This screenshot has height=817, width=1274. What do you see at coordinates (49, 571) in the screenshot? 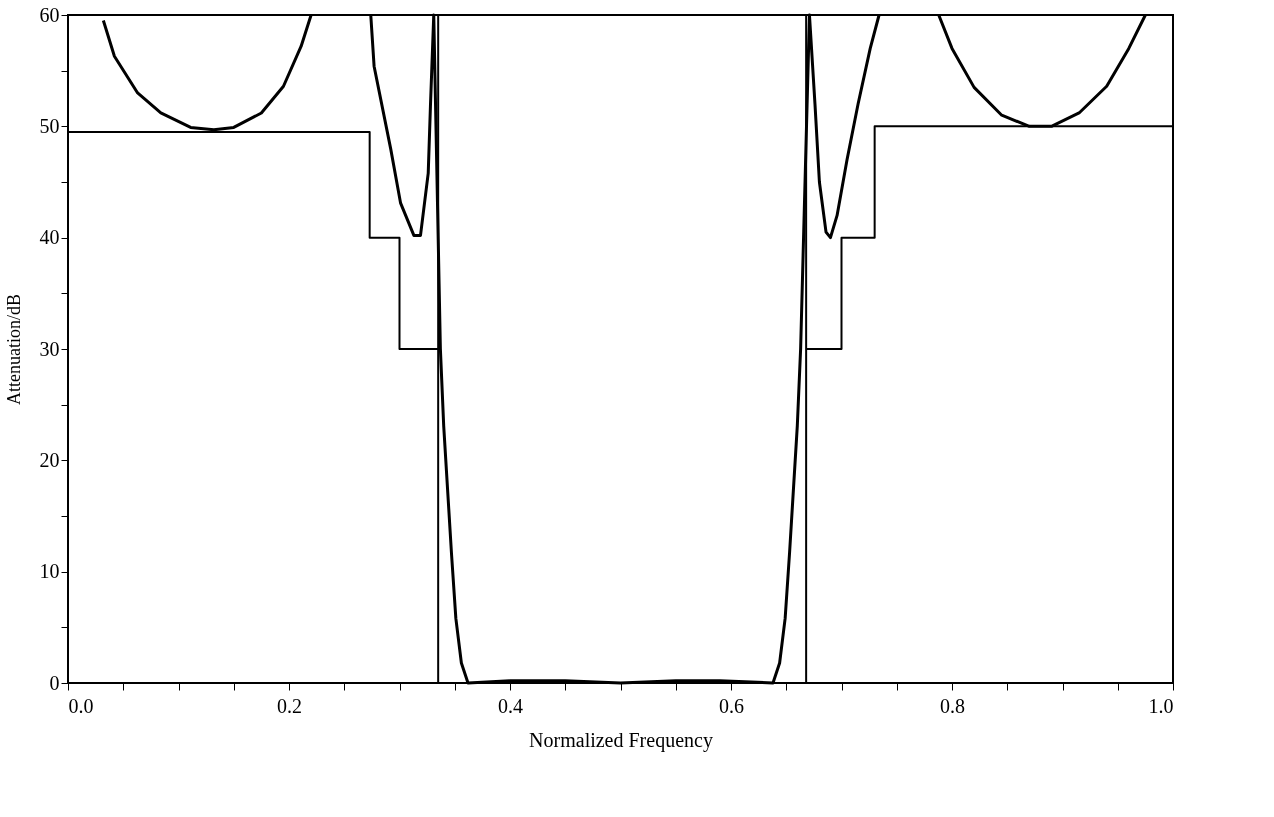
I see `y-tick-label: 10` at bounding box center [49, 571].